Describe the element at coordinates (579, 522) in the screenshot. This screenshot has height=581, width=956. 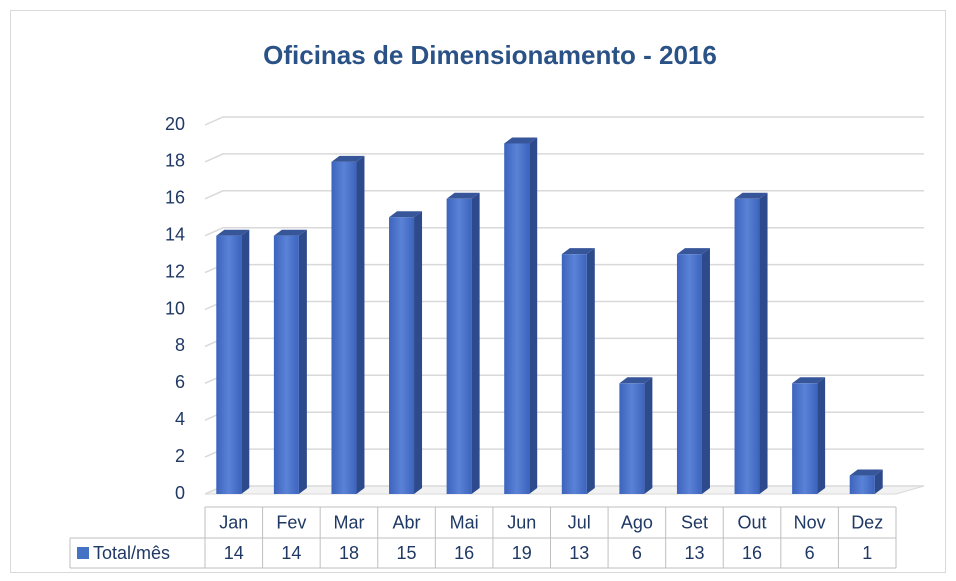
I see `x-tick-label: Jul` at that location.